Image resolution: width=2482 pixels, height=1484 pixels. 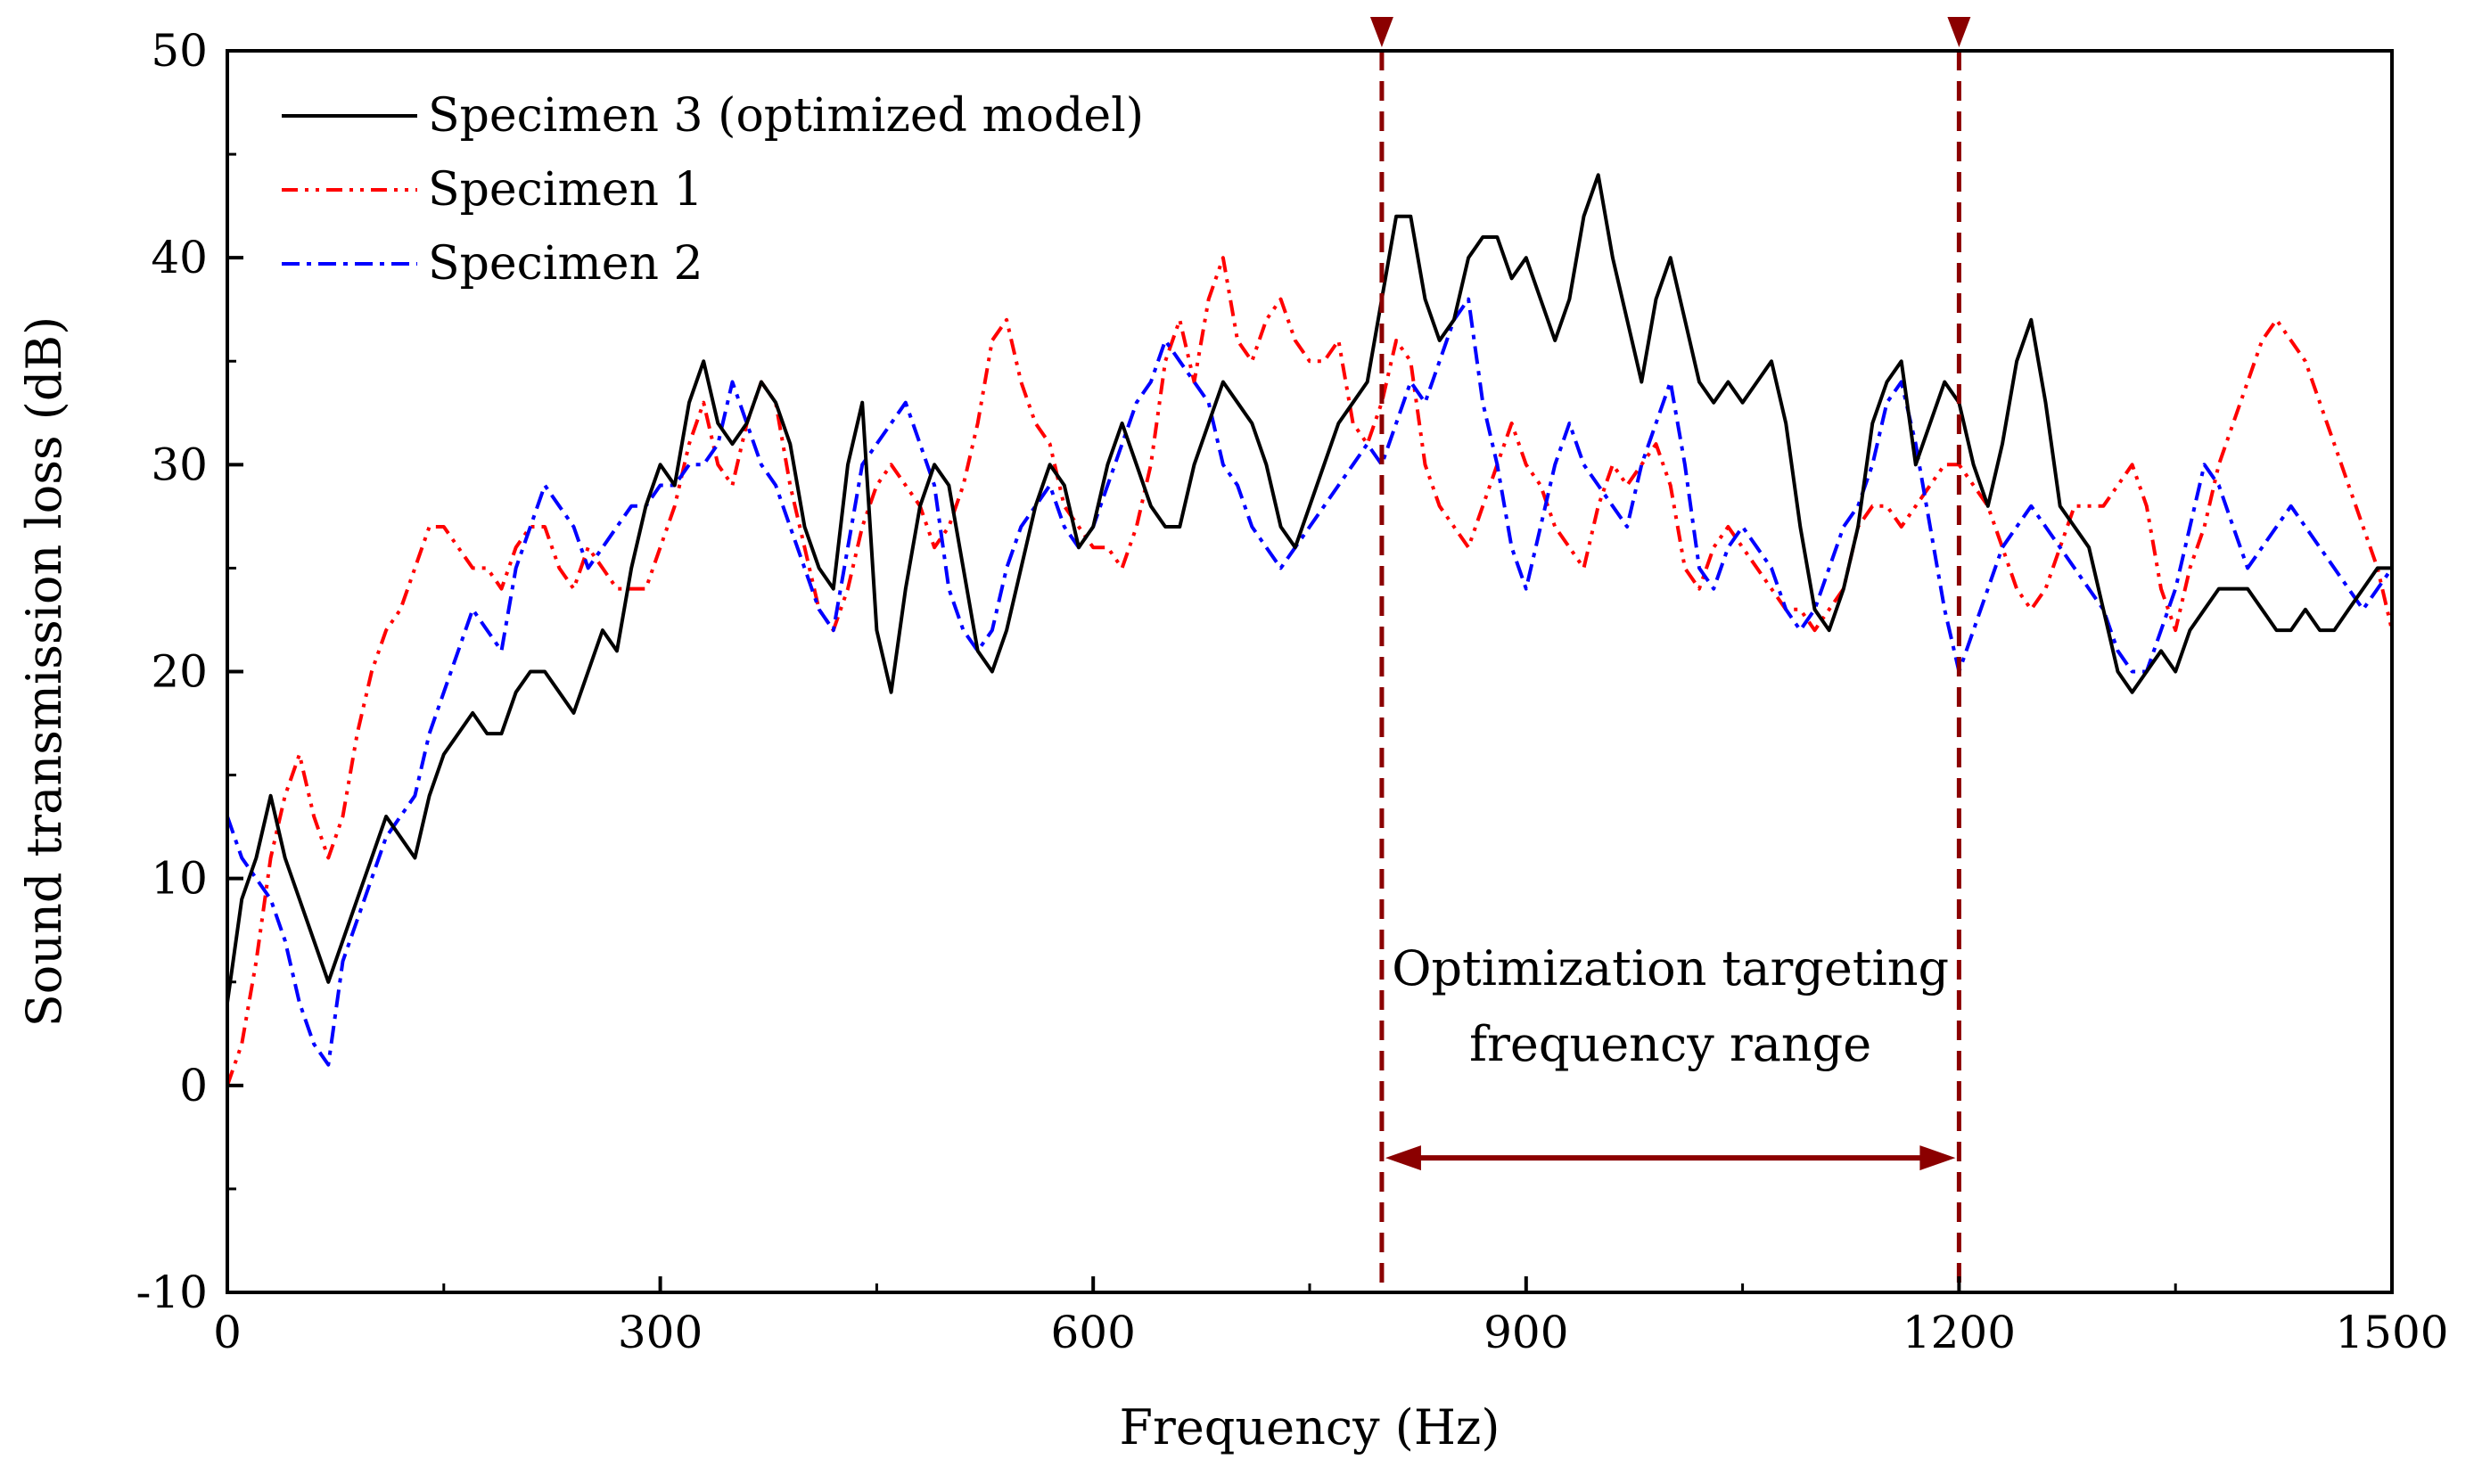 I want to click on annotation-label-line1: Optimization targeting, so click(x=1670, y=968).